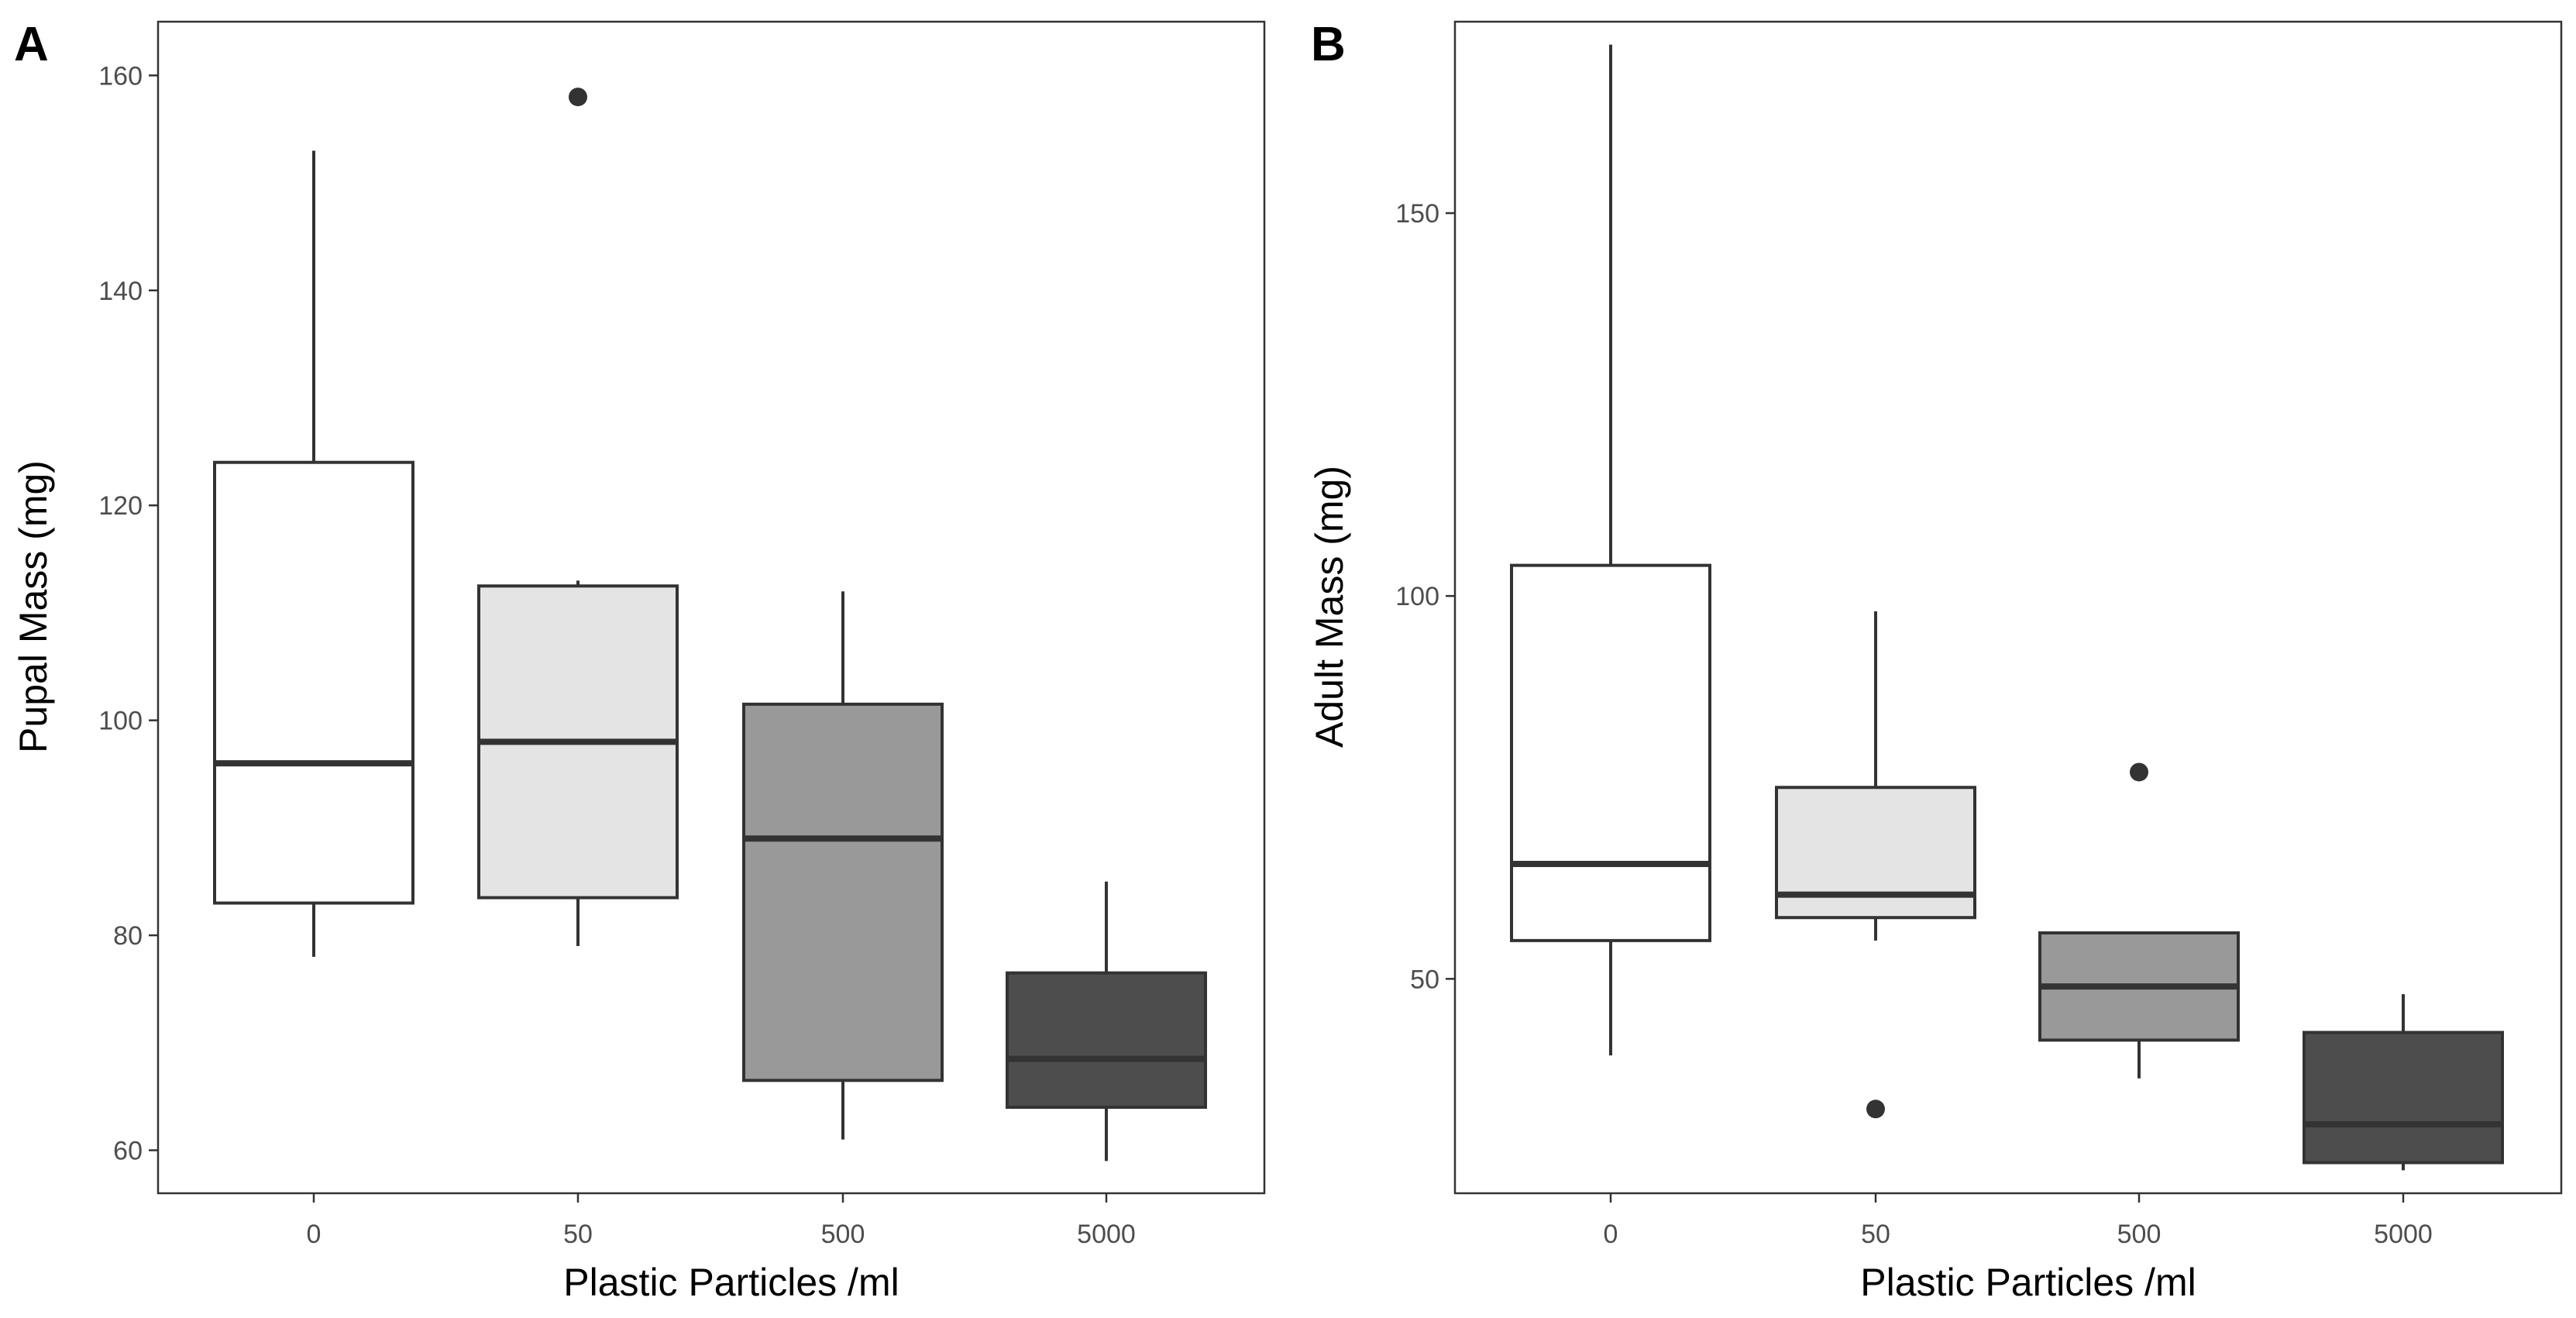  What do you see at coordinates (120, 506) in the screenshot?
I see `panel-a-y-tick-label: 120` at bounding box center [120, 506].